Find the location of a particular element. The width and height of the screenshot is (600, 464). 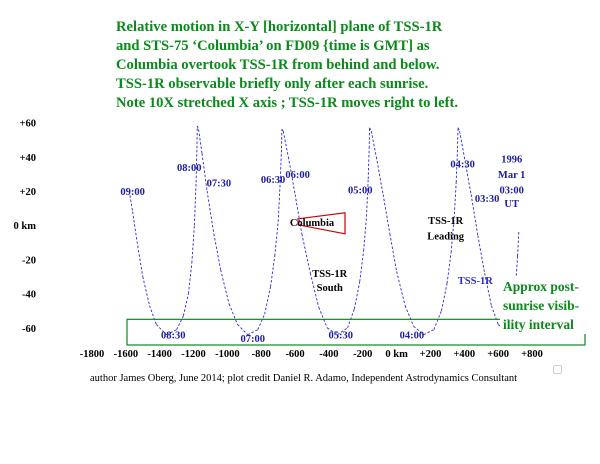

y-tick-label: +40 is located at coordinates (28, 158).